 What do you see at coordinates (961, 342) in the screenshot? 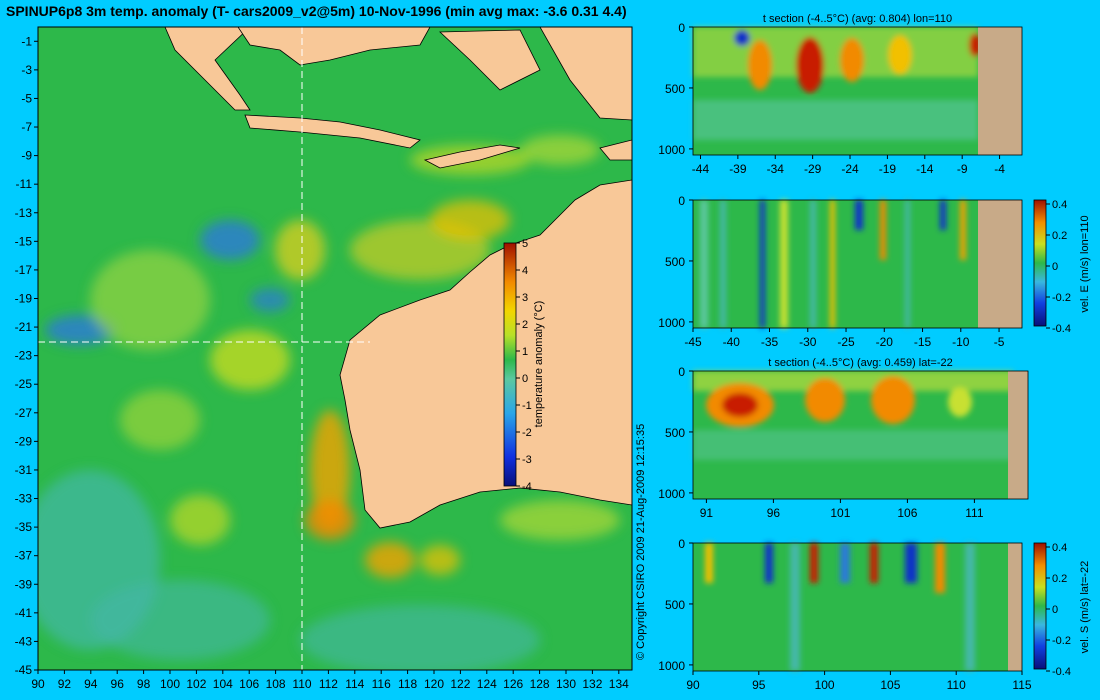
I see `section-x-tick-label: -10` at bounding box center [961, 342].